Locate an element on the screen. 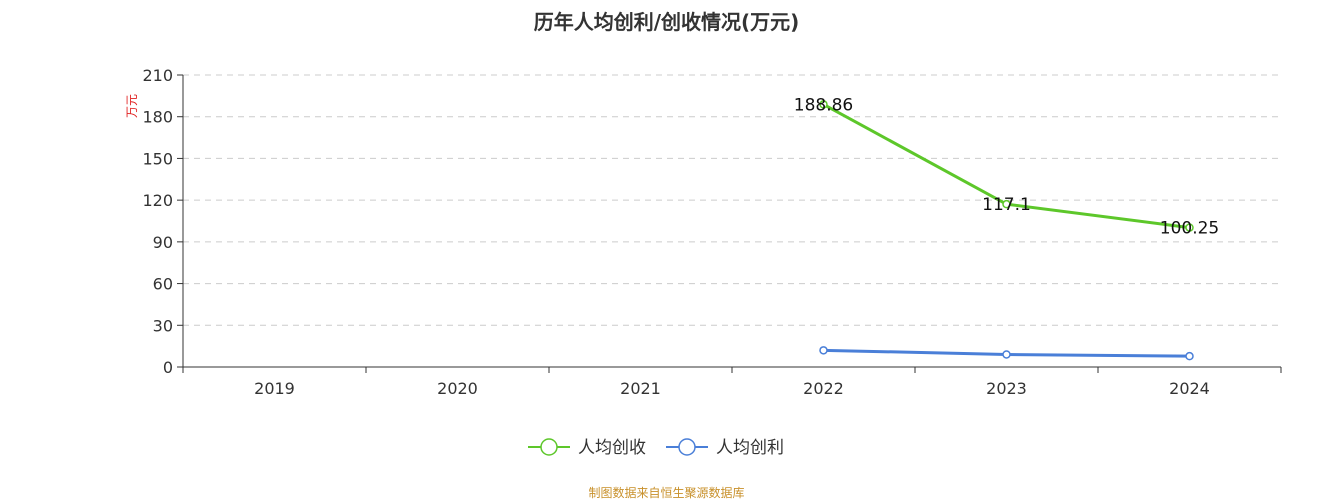 This screenshot has height=501, width=1333. x-axis-ticks: 2019 2020 2021 2022 2023 2024 is located at coordinates (732, 382).